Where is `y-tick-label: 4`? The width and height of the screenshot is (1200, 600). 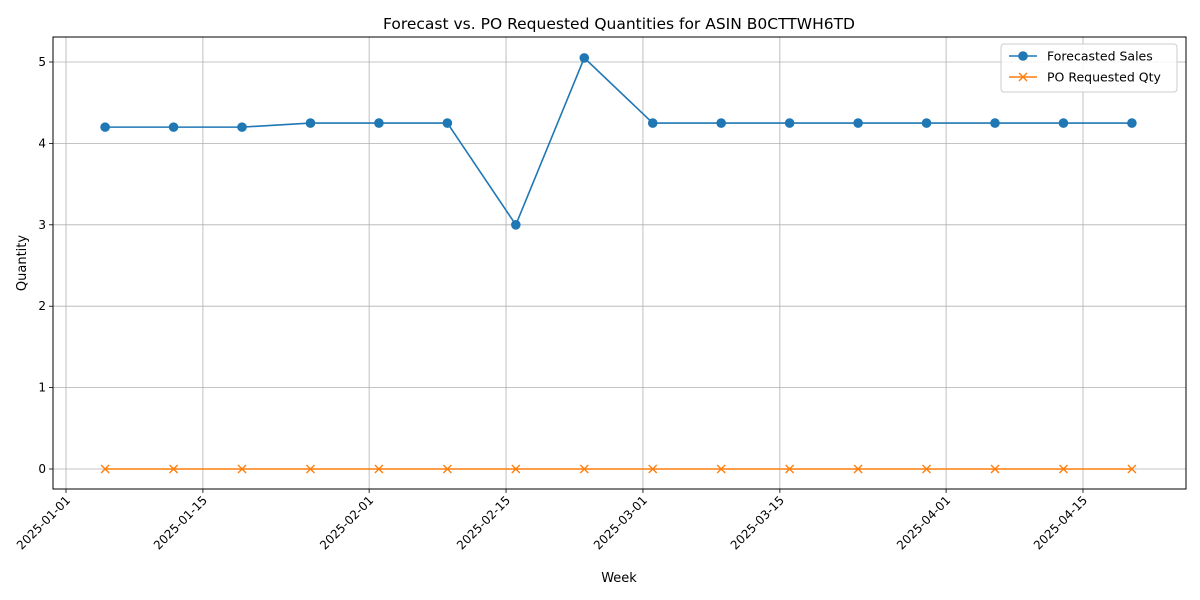 y-tick-label: 4 is located at coordinates (42, 143).